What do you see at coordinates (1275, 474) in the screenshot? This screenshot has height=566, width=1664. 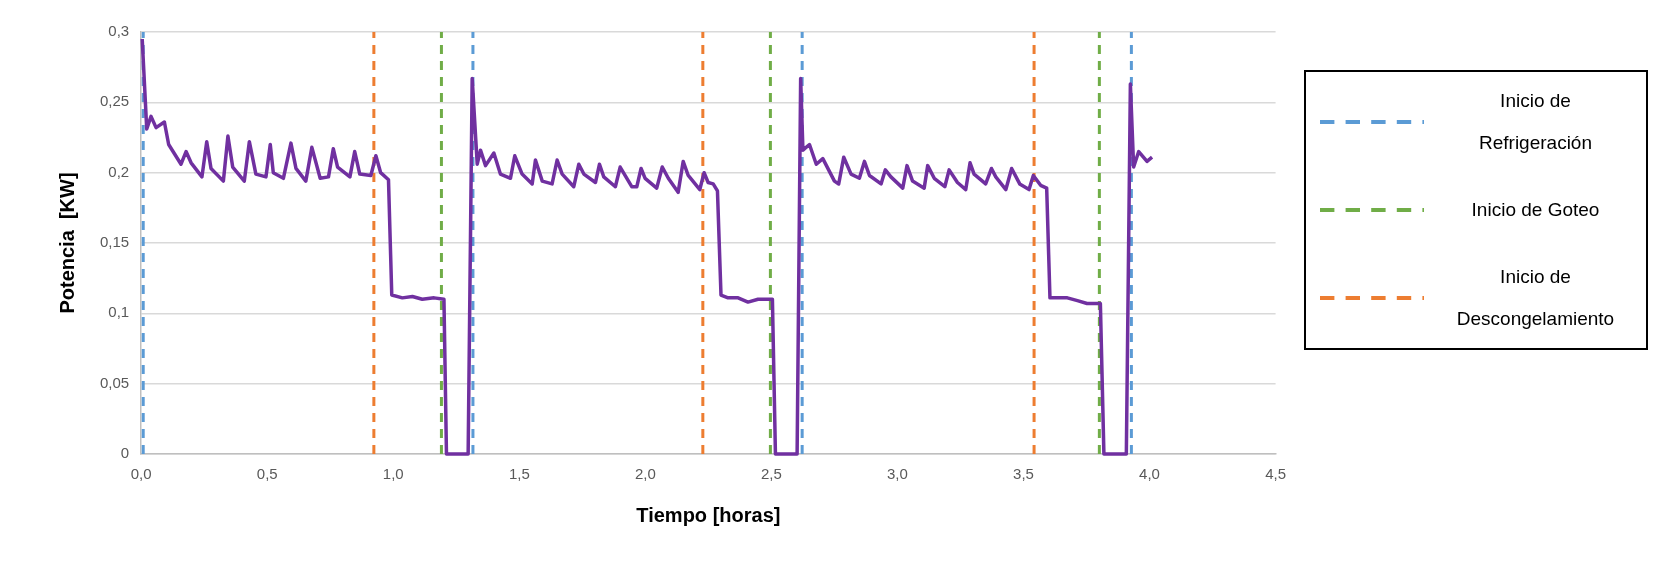 I see `x-tick-label: 4,5` at bounding box center [1275, 474].